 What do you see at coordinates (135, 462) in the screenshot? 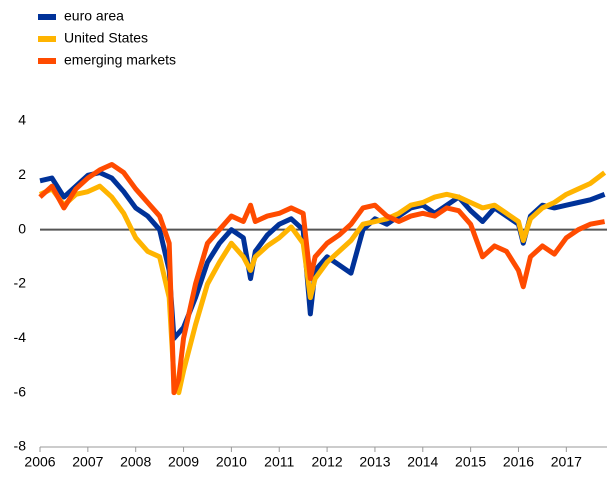
I see `x-tick-label: 2008` at bounding box center [135, 462].